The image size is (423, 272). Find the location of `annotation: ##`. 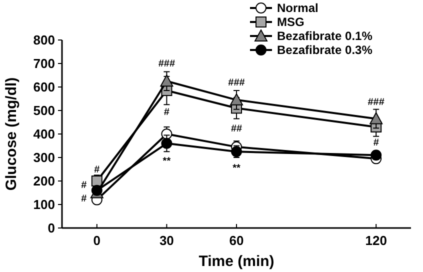

annotation: ## is located at coordinates (236, 129).